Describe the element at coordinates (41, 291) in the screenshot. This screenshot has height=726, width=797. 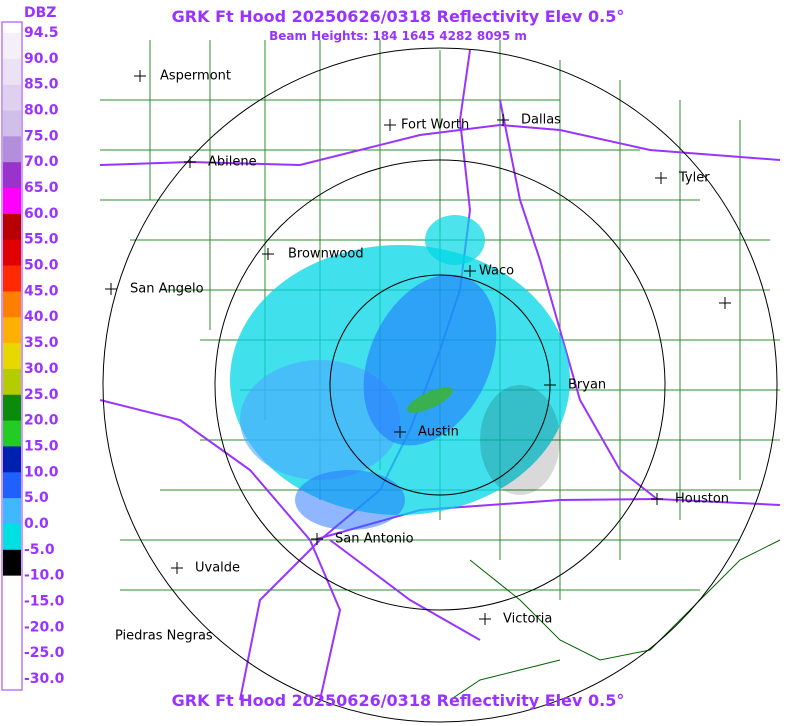
I see `legend-label: 45.0` at that location.